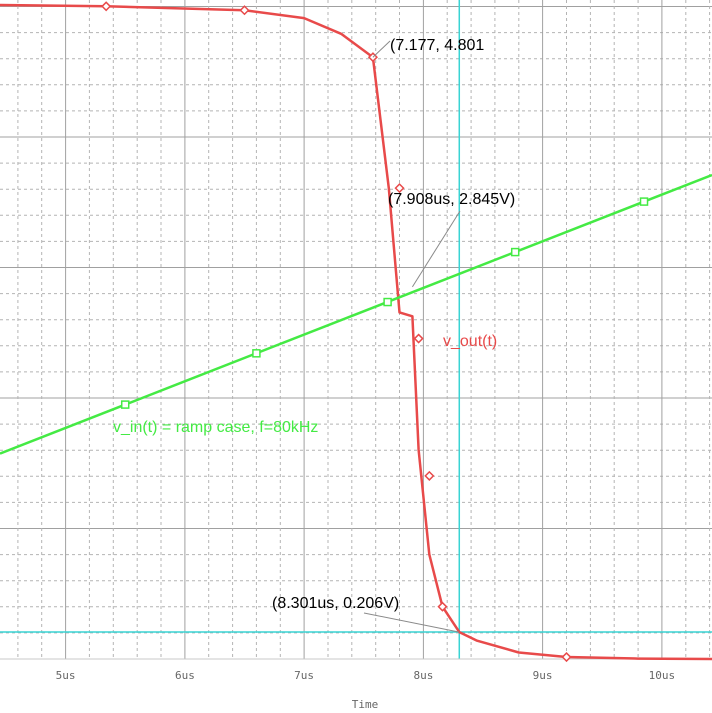 The width and height of the screenshot is (712, 713). I want to click on x-tick-label: 7us, so click(304, 675).